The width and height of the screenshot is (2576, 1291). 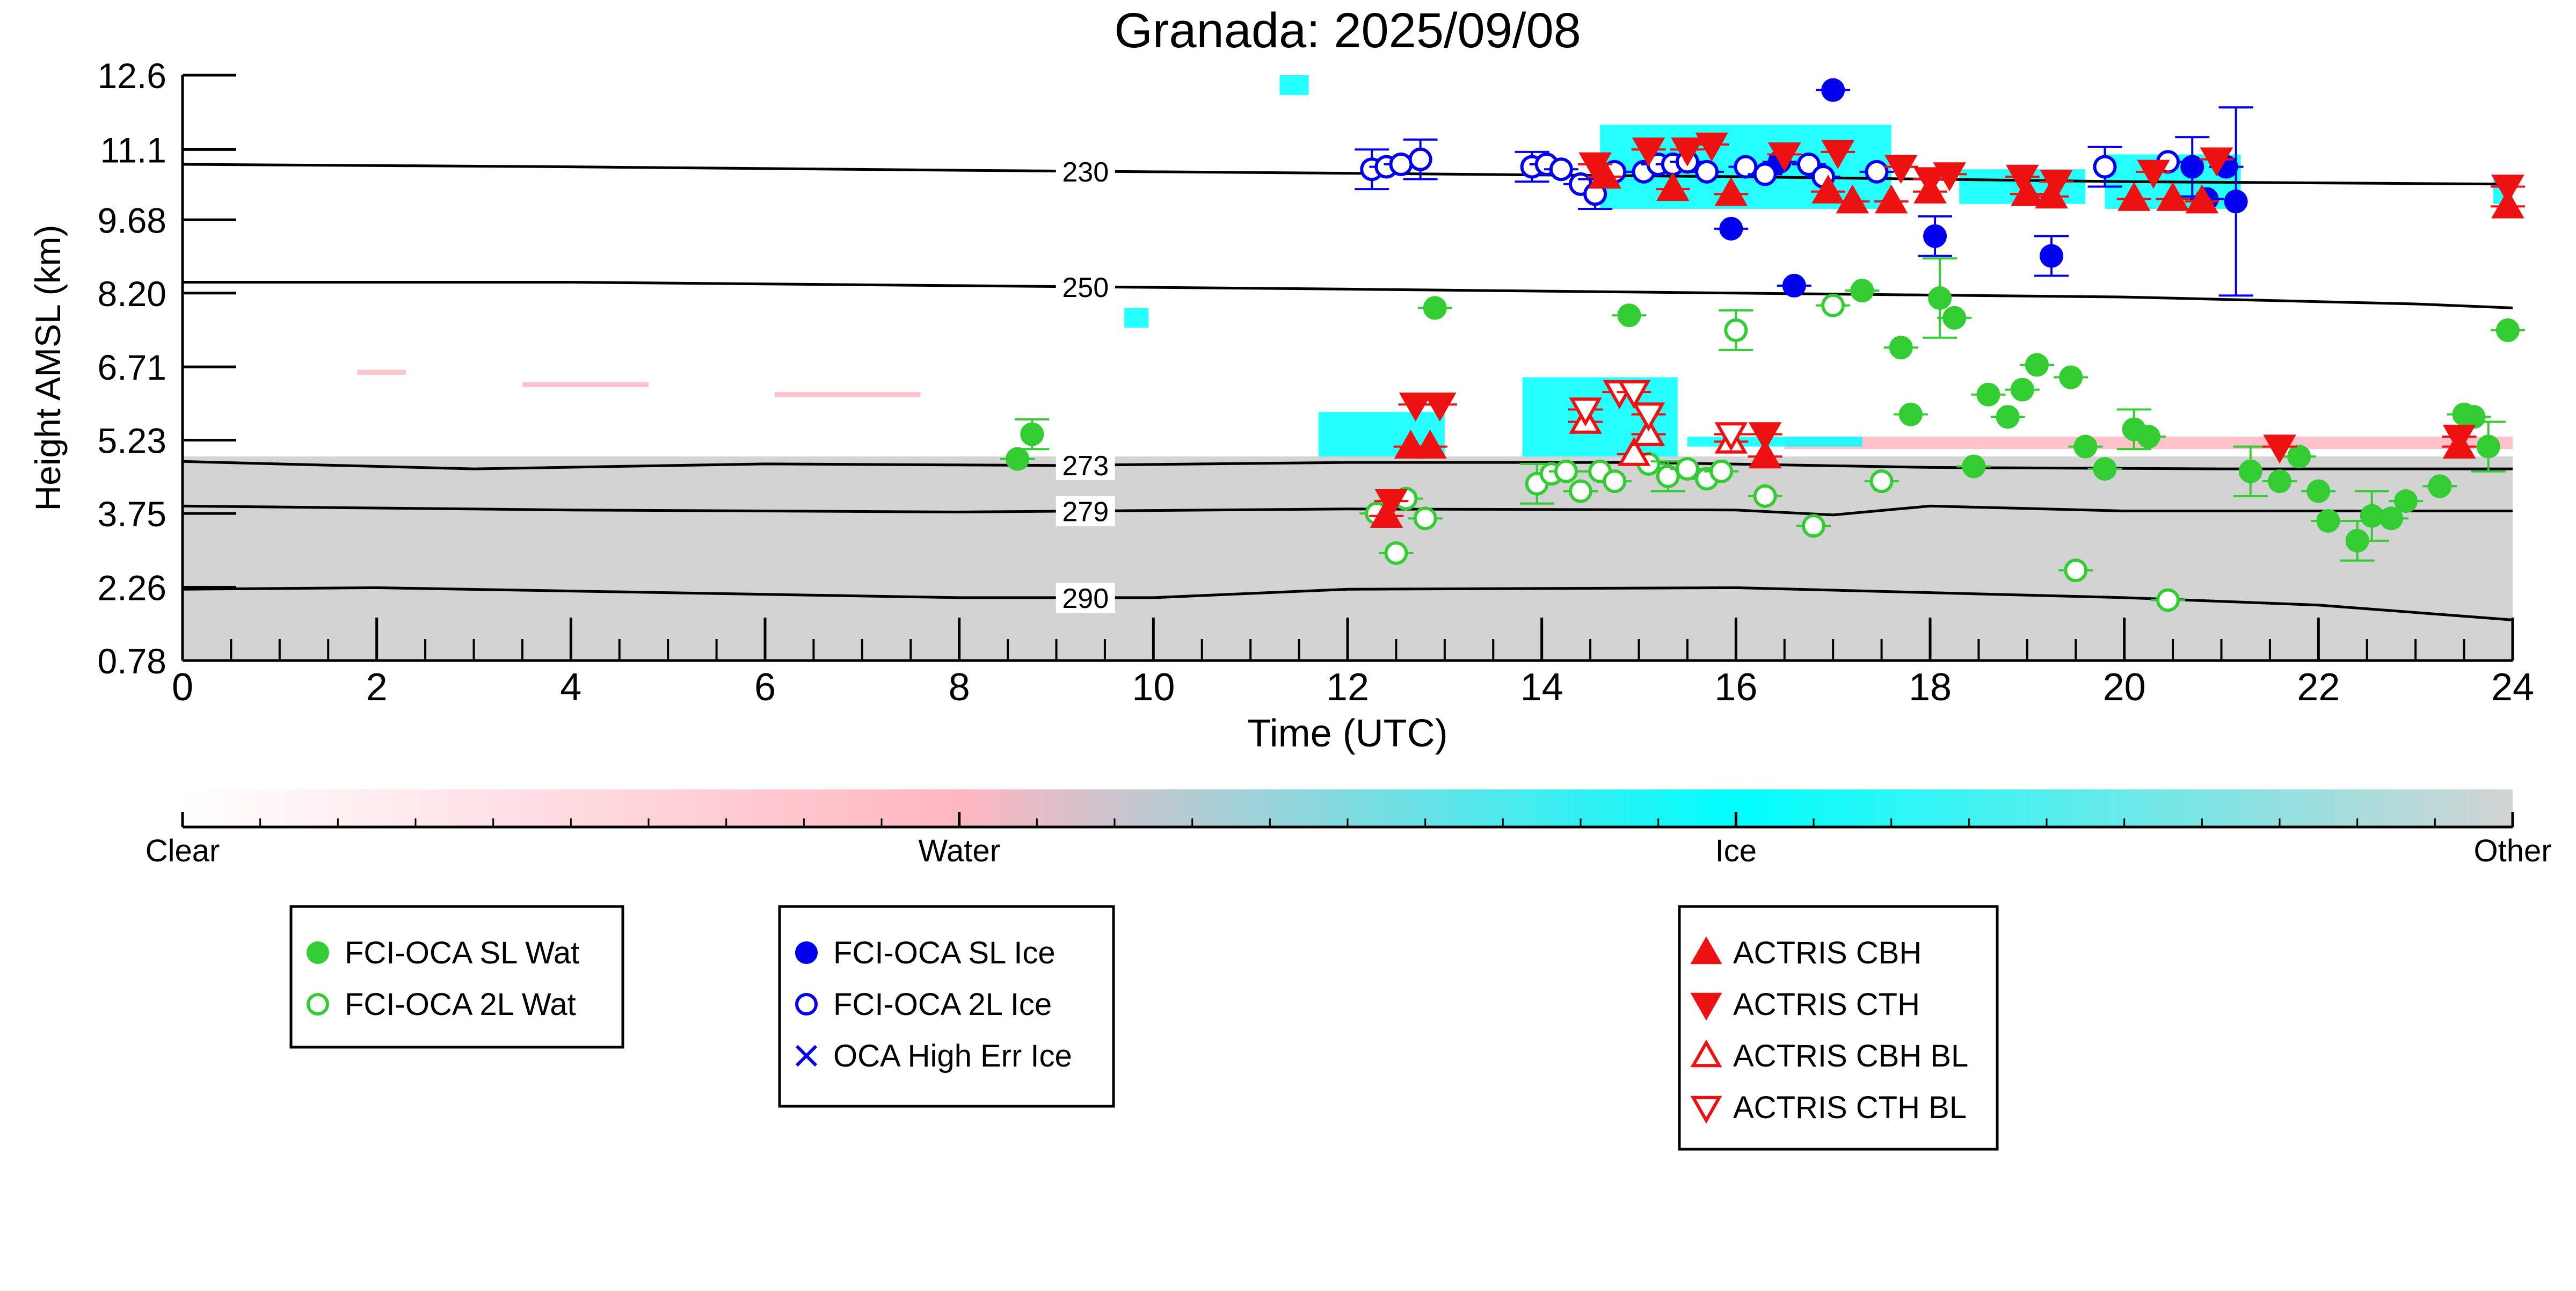 I want to click on field-ice, so click(x=1136, y=318).